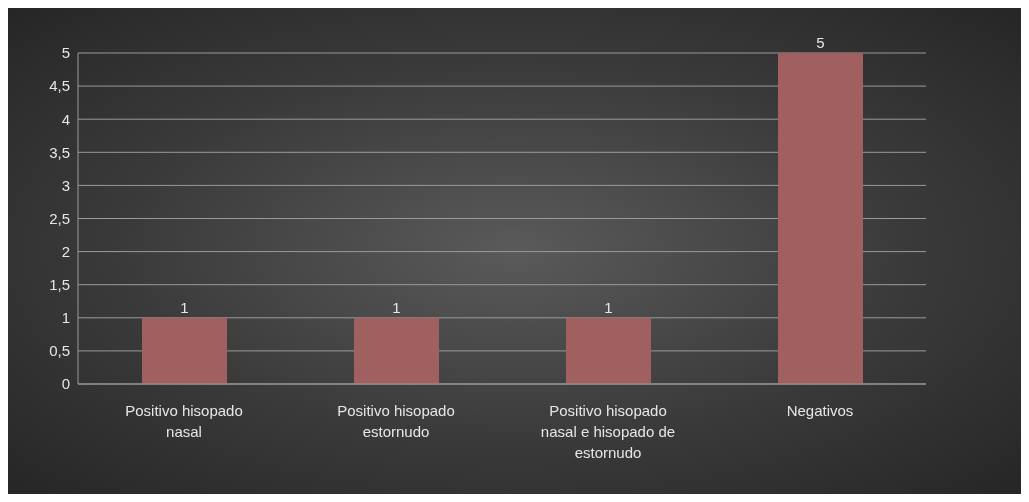 This screenshot has height=502, width=1029. Describe the element at coordinates (396, 421) in the screenshot. I see `x-tick-label: Positivo hisopado estornudo` at that location.